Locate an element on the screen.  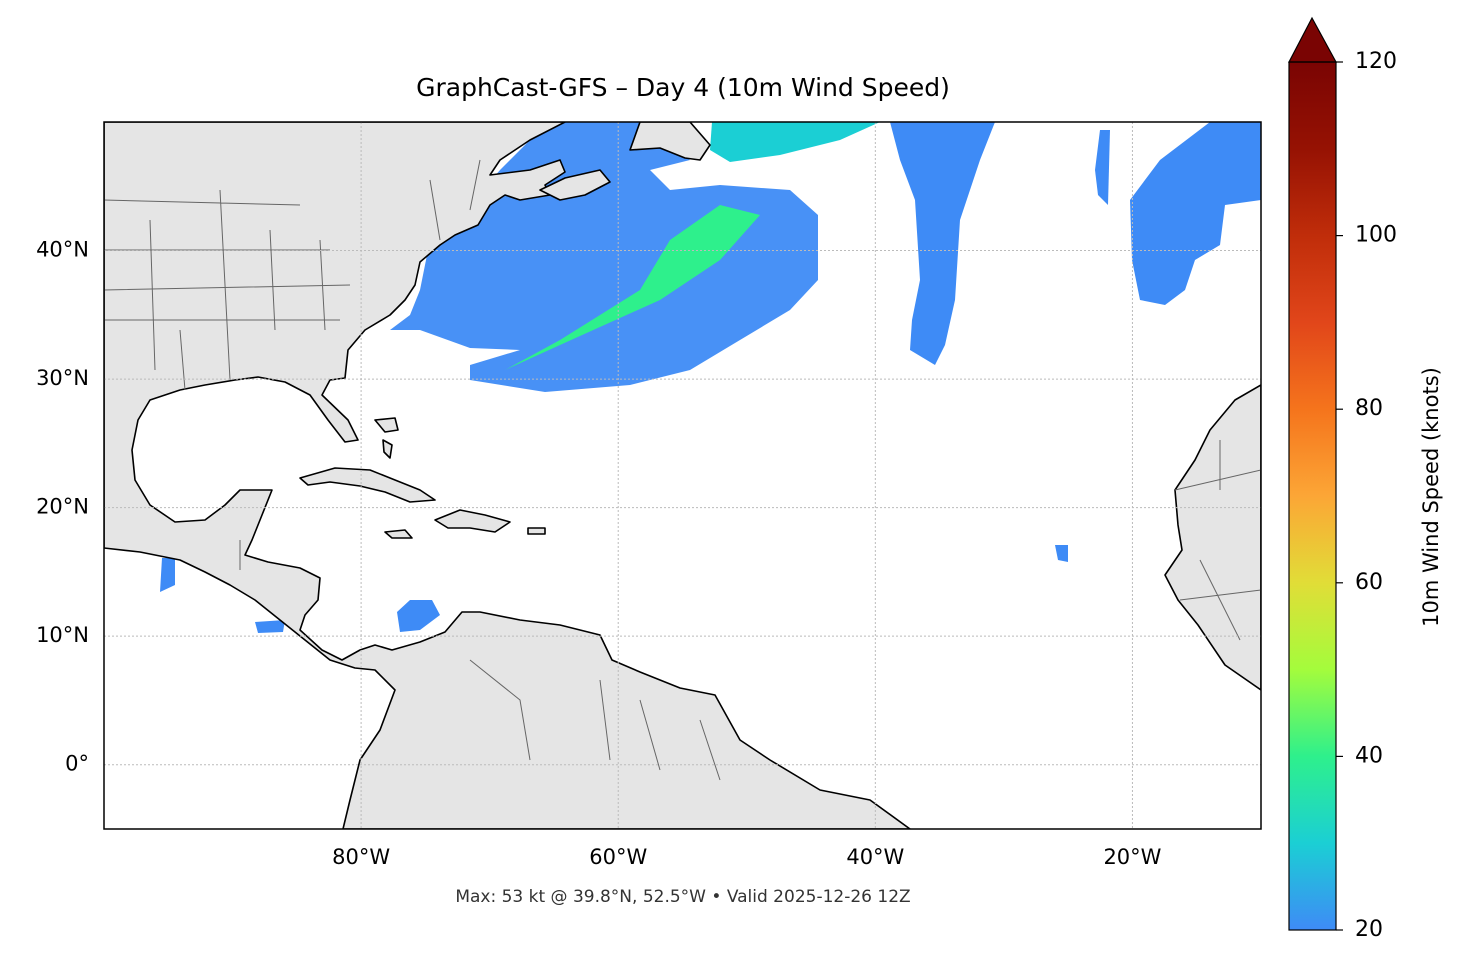
colorbar-gradient is located at coordinates (1312, 496).